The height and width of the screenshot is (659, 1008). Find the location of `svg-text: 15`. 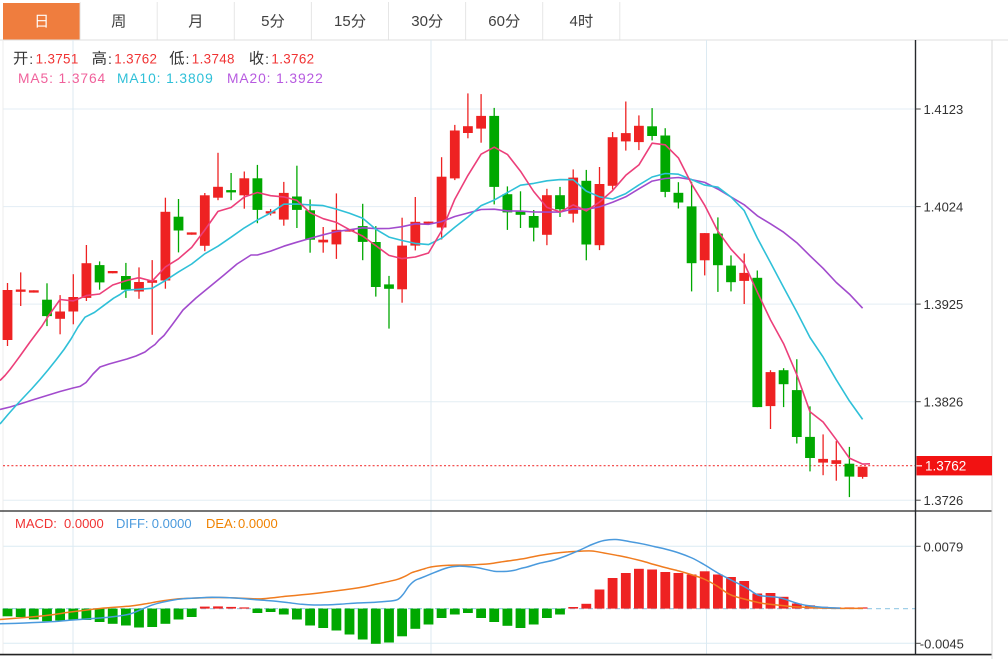

svg-text: 15 is located at coordinates (342, 21).